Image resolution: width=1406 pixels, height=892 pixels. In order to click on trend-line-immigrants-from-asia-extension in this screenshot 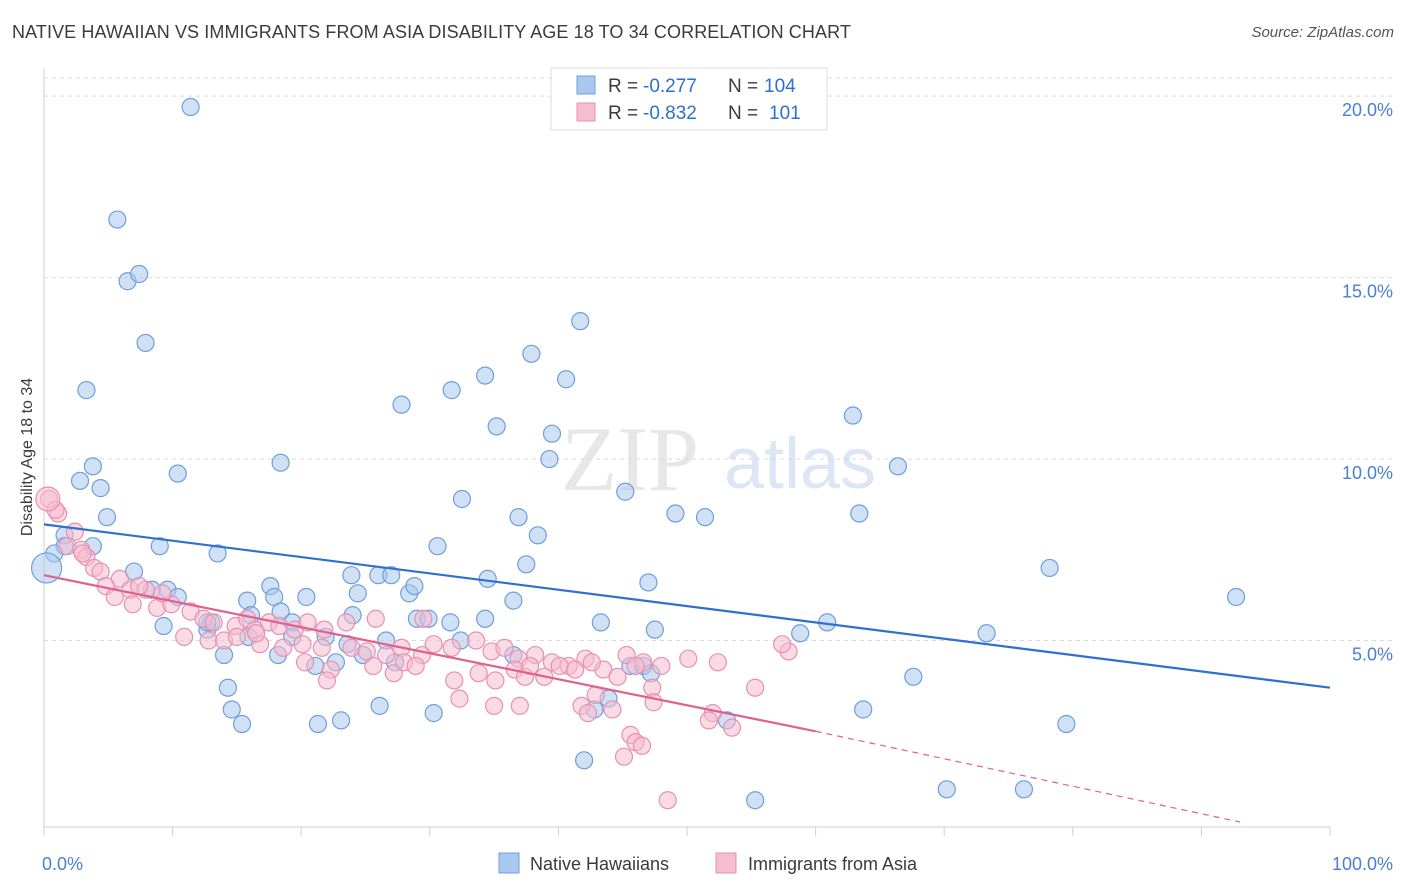, I will do `click(1028, 776)`.